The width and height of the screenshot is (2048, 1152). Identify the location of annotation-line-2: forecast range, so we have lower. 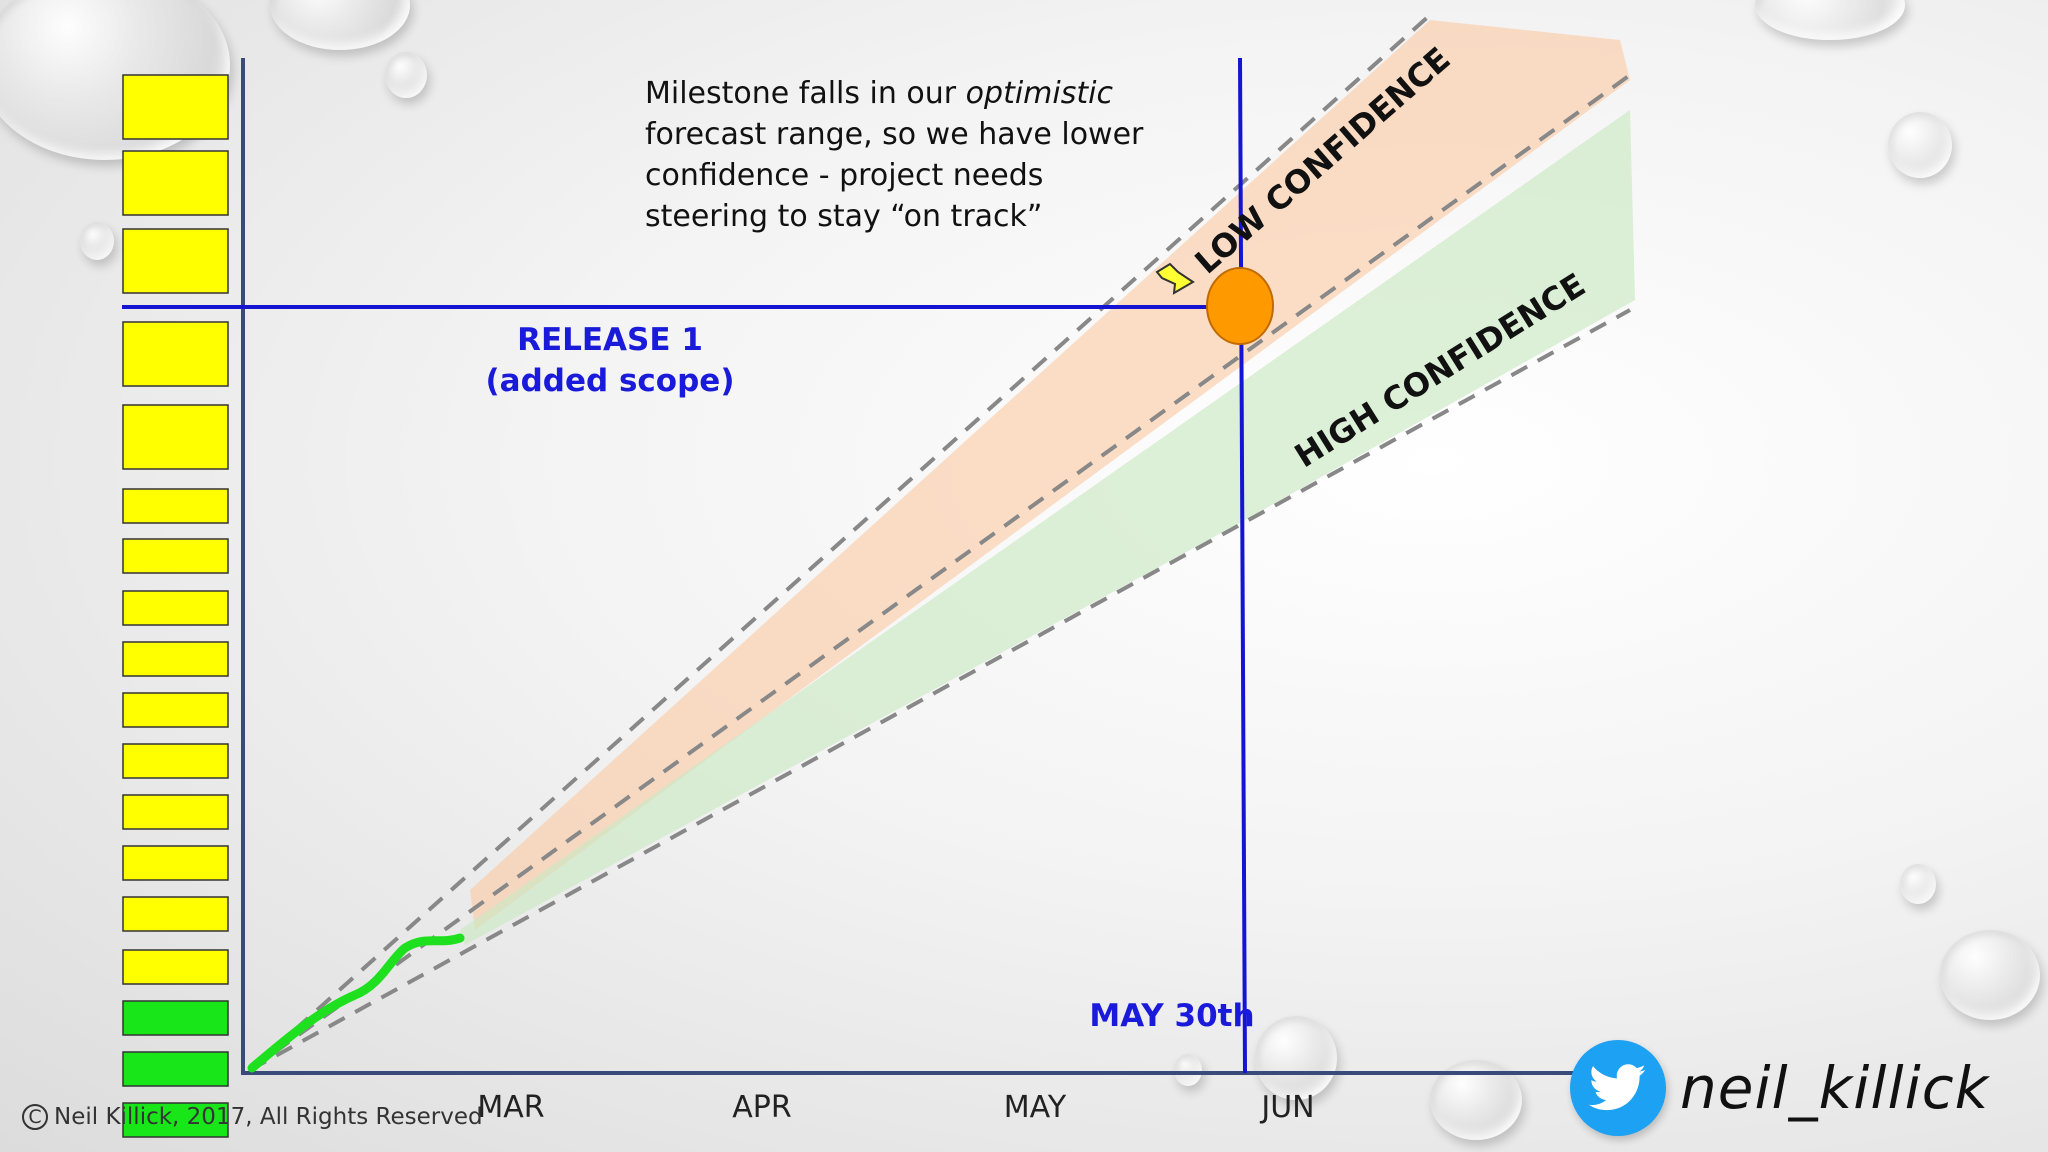
(894, 134).